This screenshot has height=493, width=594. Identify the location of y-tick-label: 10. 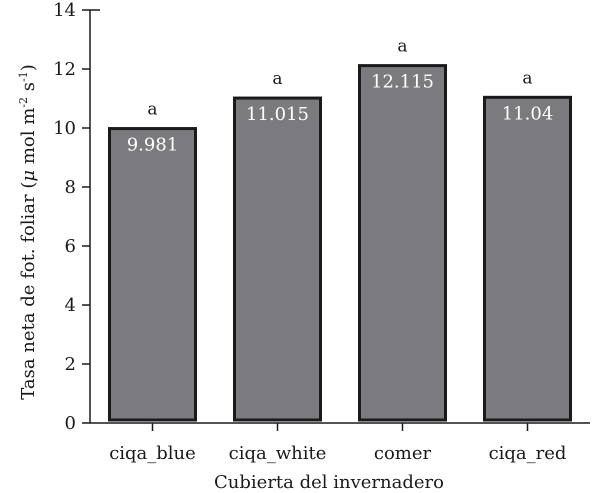
(64, 128).